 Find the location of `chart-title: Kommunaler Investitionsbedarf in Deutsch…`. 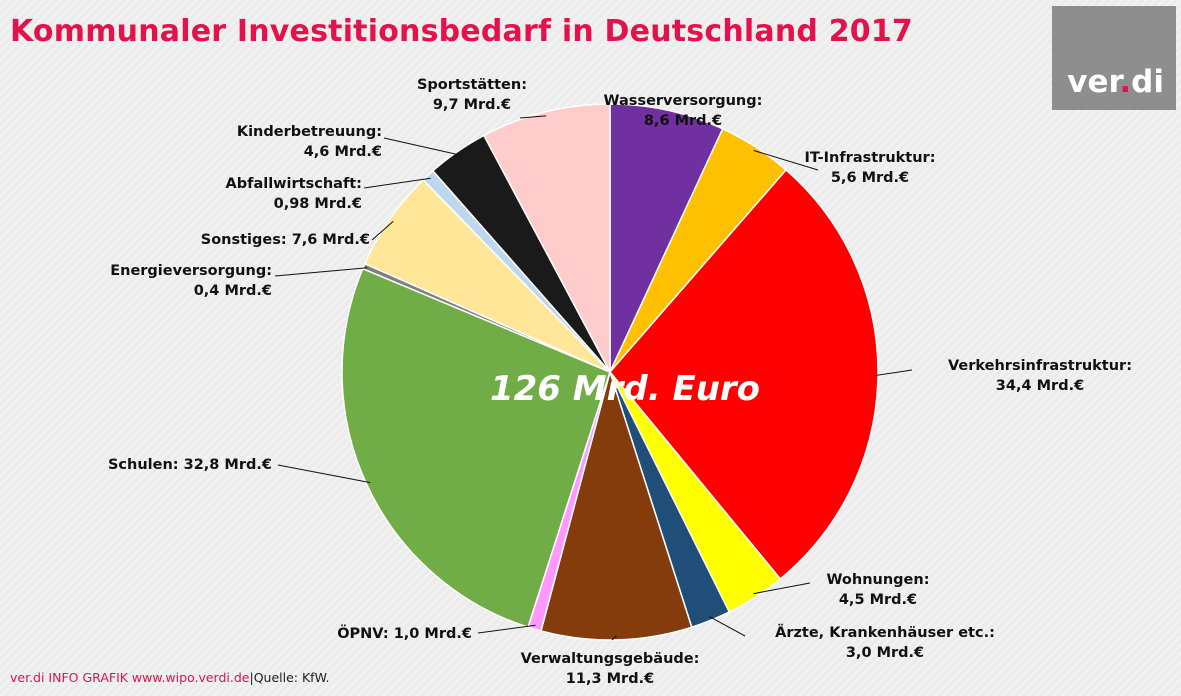

chart-title: Kommunaler Investitionsbedarf in Deutsch… is located at coordinates (461, 31).